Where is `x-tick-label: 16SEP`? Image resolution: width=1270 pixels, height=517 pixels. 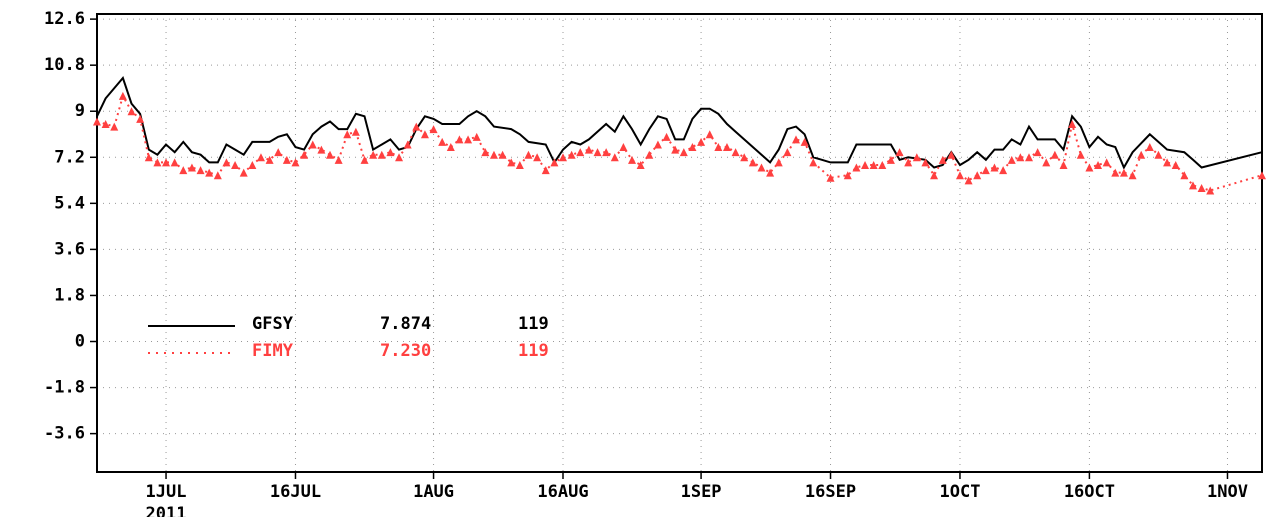
x-tick-label: 16SEP is located at coordinates (830, 492).